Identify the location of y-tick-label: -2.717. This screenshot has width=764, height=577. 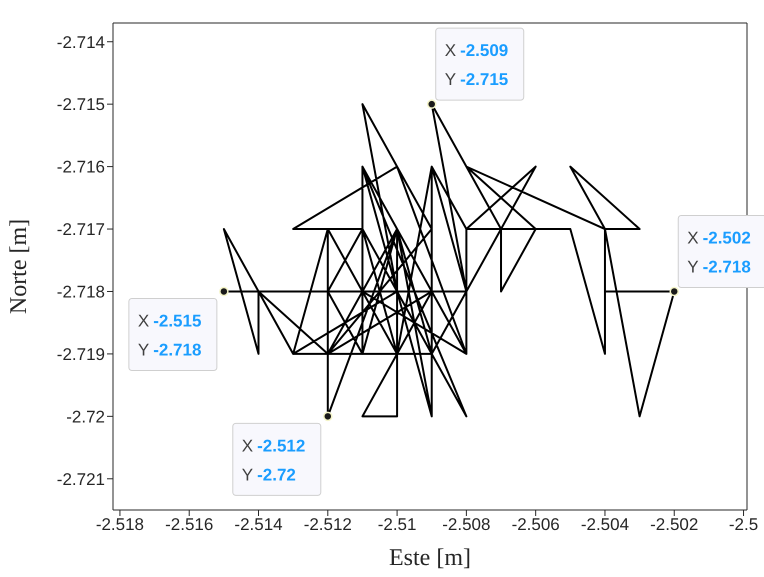
(80, 230).